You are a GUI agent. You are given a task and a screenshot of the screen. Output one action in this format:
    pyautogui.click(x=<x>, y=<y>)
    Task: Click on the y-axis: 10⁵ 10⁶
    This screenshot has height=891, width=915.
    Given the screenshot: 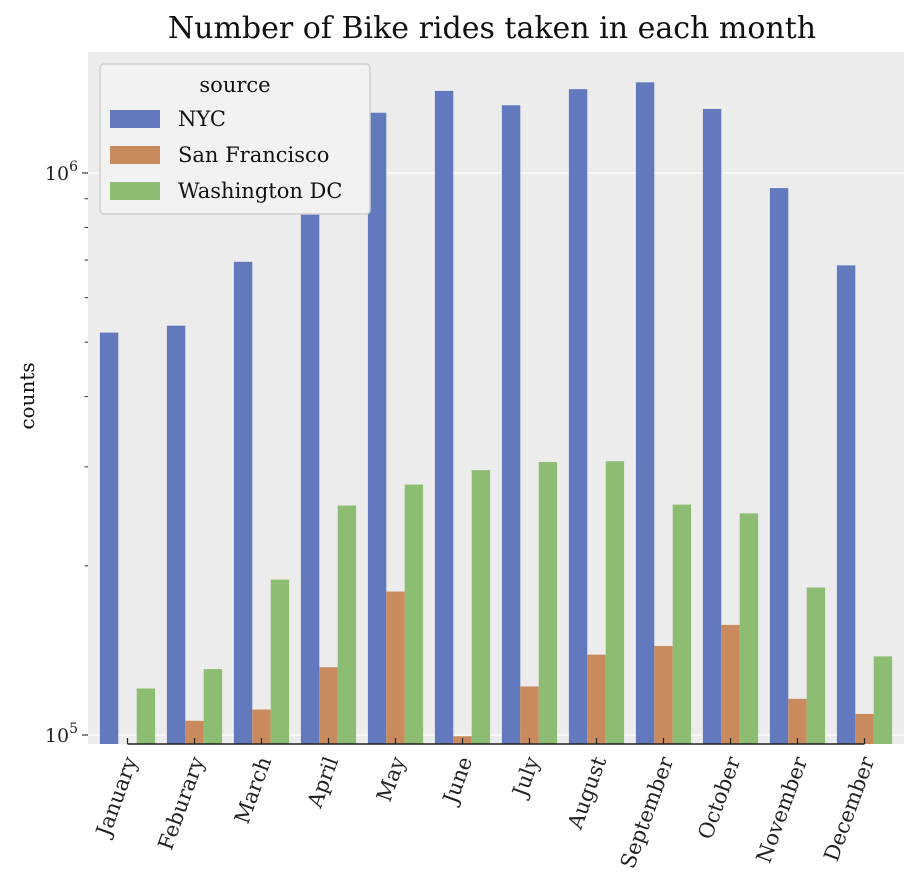 What is the action you would take?
    pyautogui.click(x=66, y=453)
    